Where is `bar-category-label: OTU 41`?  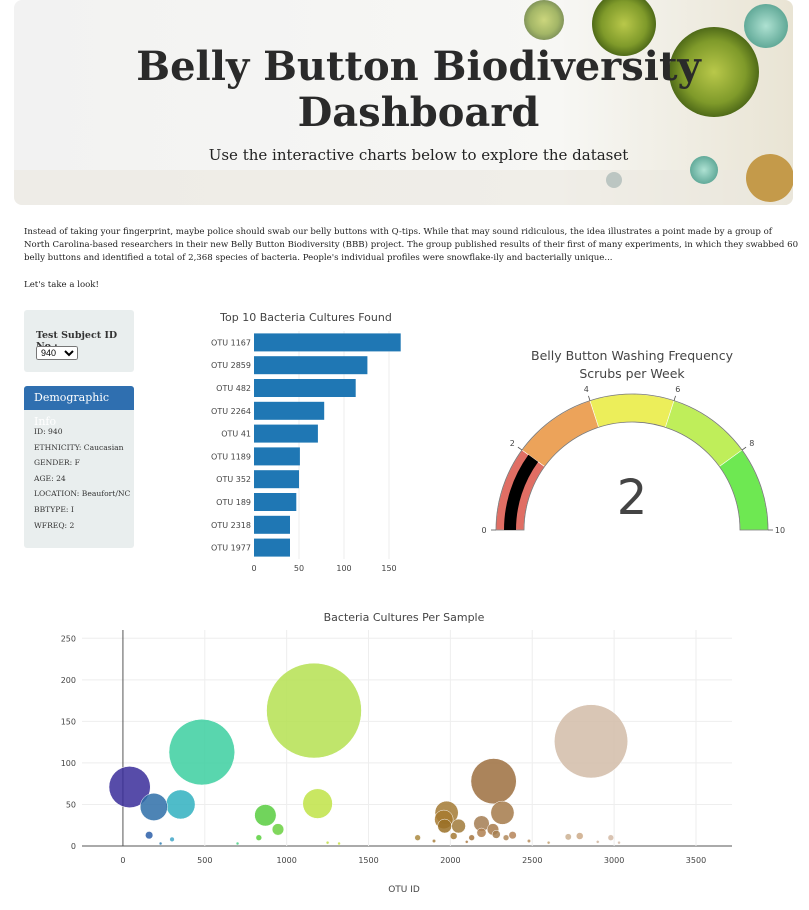
bar-category-label: OTU 41 is located at coordinates (236, 434).